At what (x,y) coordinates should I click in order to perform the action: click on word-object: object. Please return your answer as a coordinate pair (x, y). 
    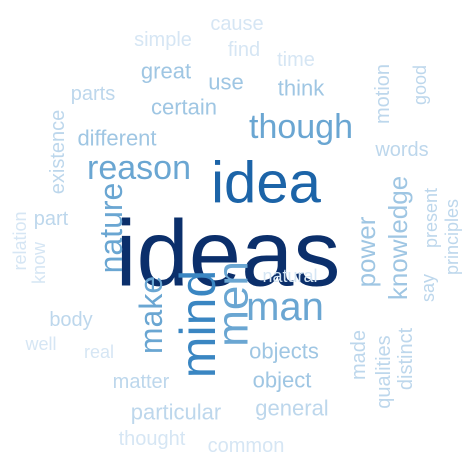
    Looking at the image, I should click on (282, 380).